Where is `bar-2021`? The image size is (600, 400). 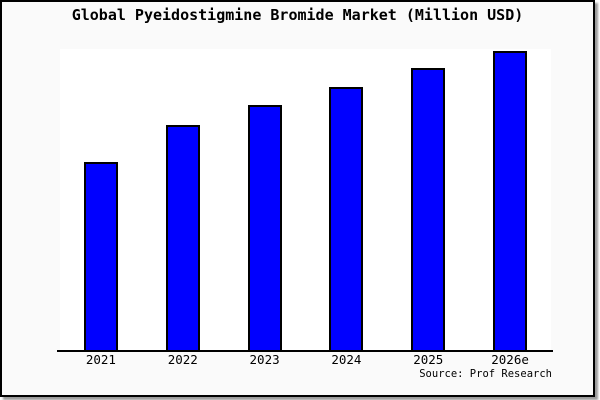 bar-2021 is located at coordinates (100, 255).